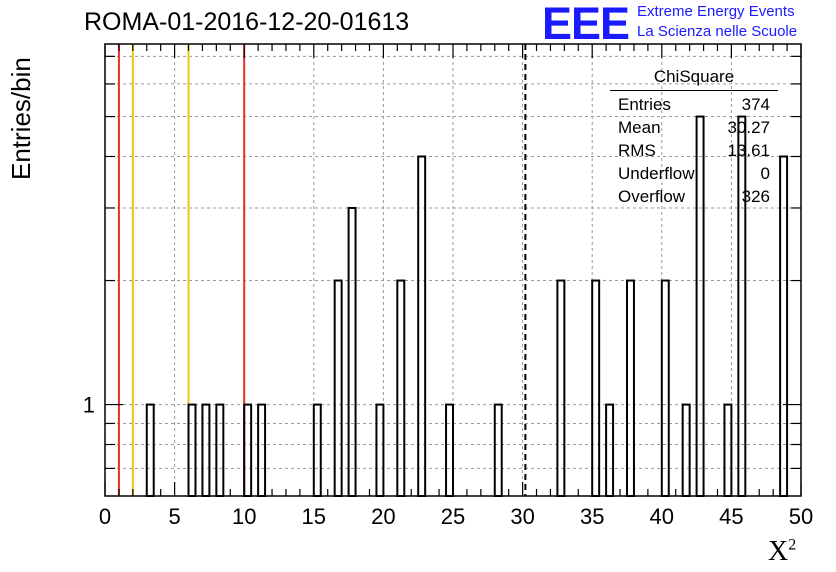  I want to click on stats-row: Underflow 0, so click(694, 173).